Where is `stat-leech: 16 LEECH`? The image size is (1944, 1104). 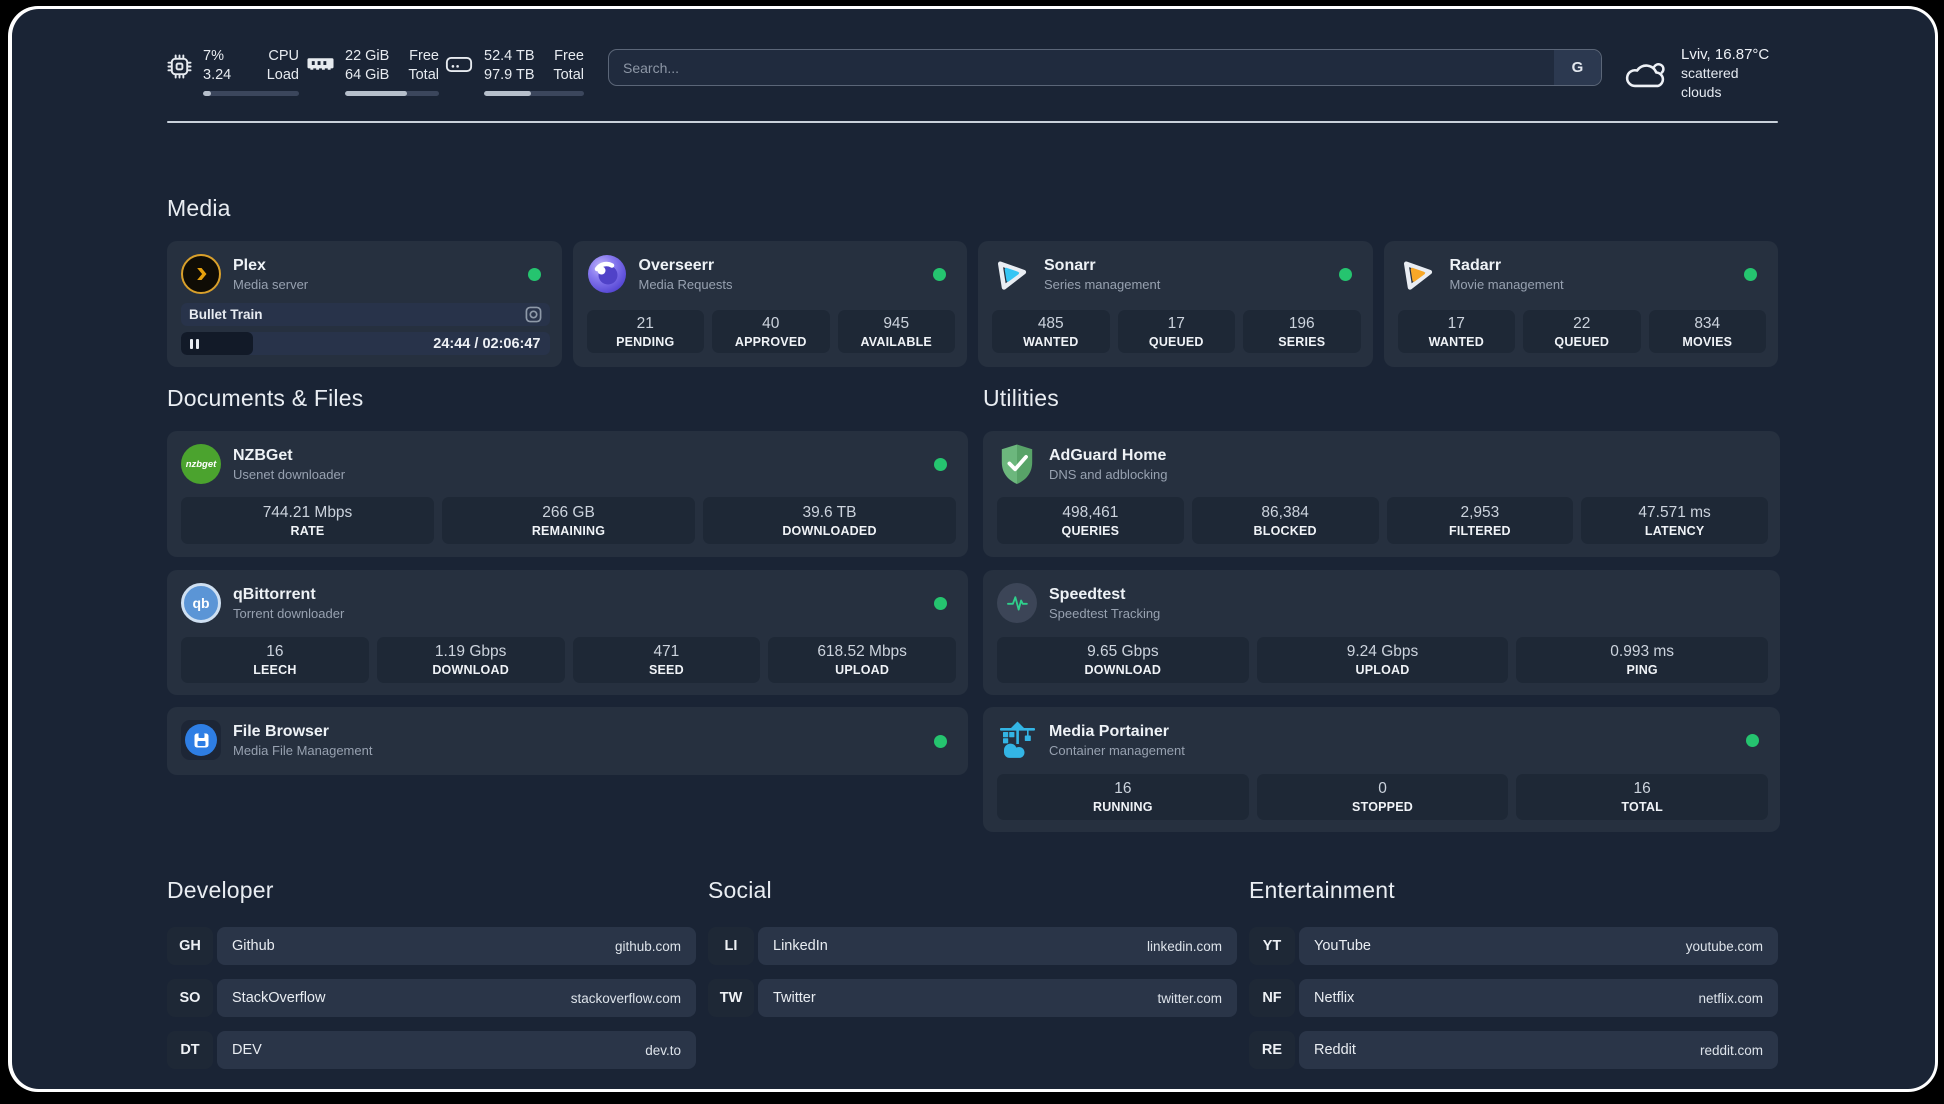 stat-leech: 16 LEECH is located at coordinates (275, 660).